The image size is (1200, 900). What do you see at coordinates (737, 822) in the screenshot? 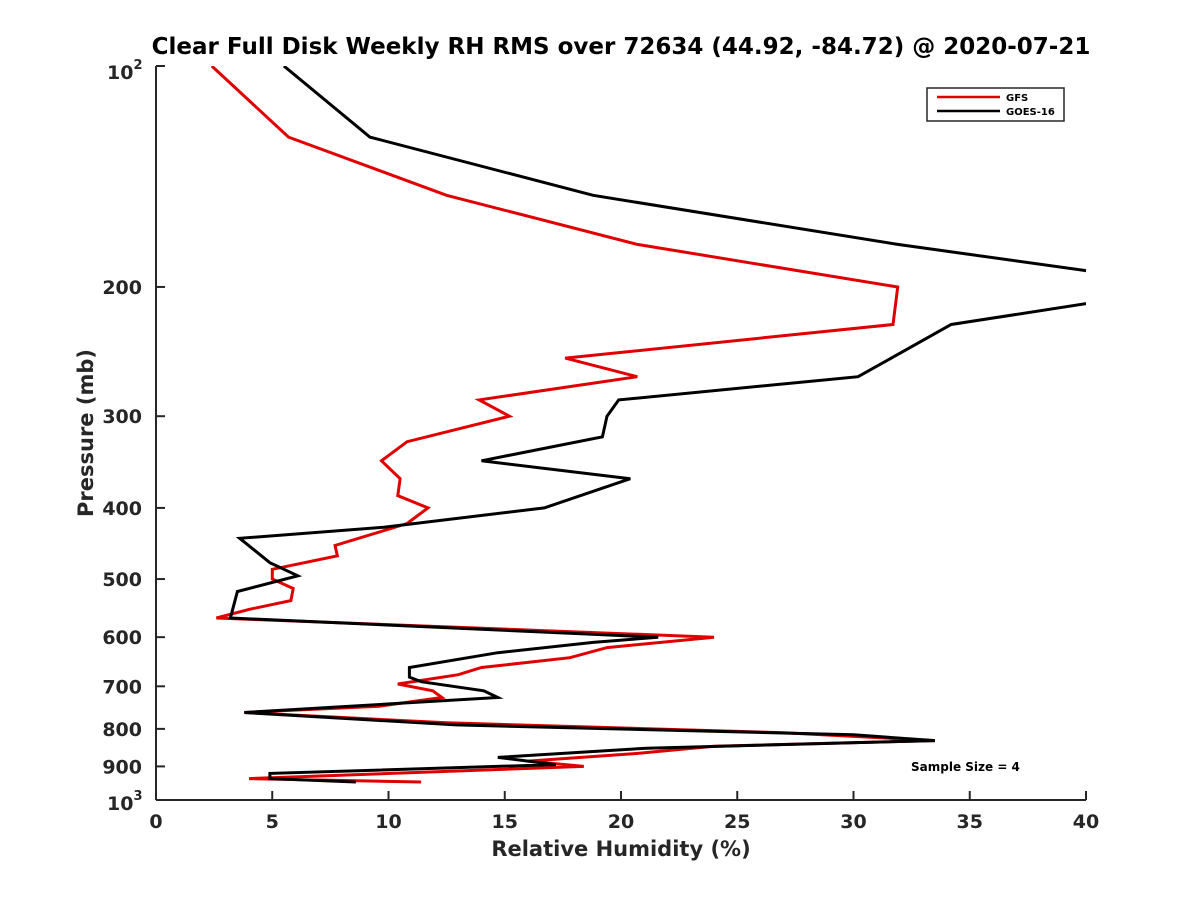
I see `x-tick-label: 25` at bounding box center [737, 822].